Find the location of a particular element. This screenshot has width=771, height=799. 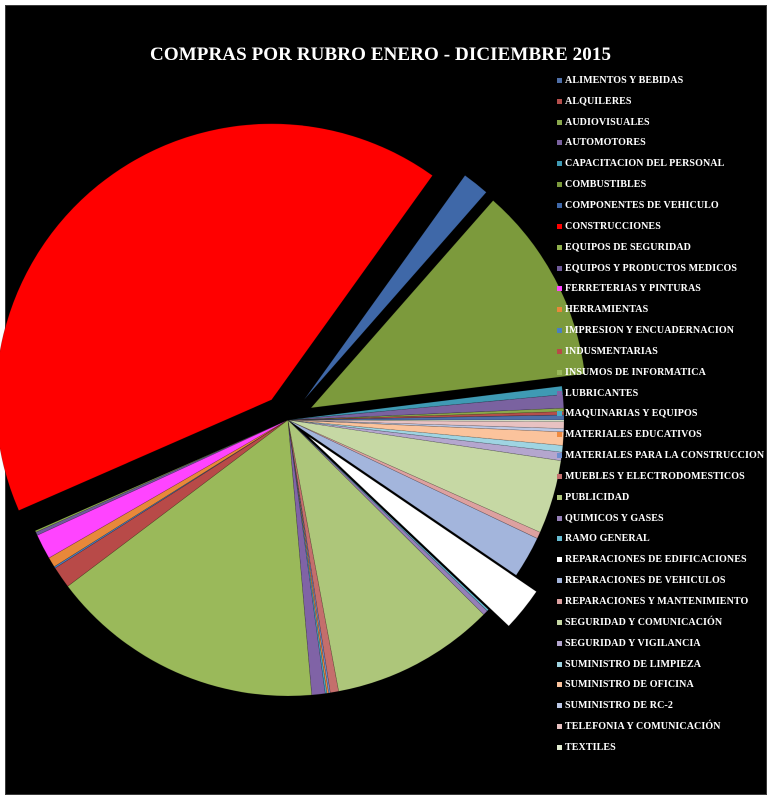

legend-item: CONSTRUCCIONES is located at coordinates (657, 226).